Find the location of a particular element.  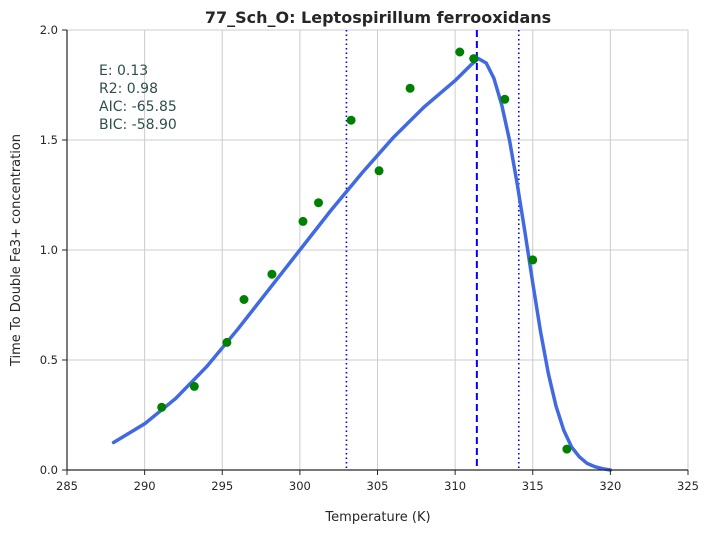

y-axis-ticks: 0.0 0.5 1.0 1.5 2.0 is located at coordinates (53, 250).